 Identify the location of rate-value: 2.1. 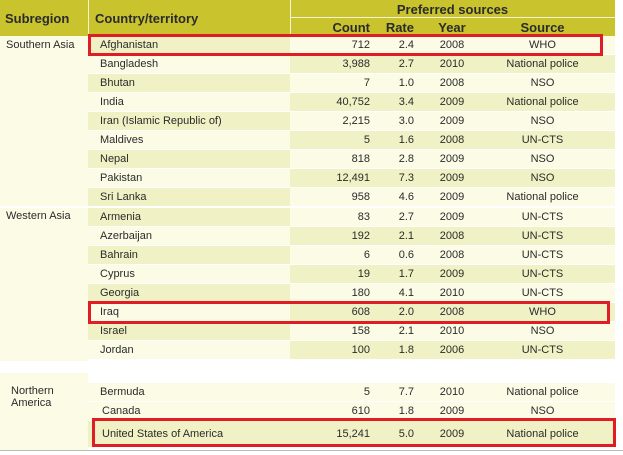
(406, 236).